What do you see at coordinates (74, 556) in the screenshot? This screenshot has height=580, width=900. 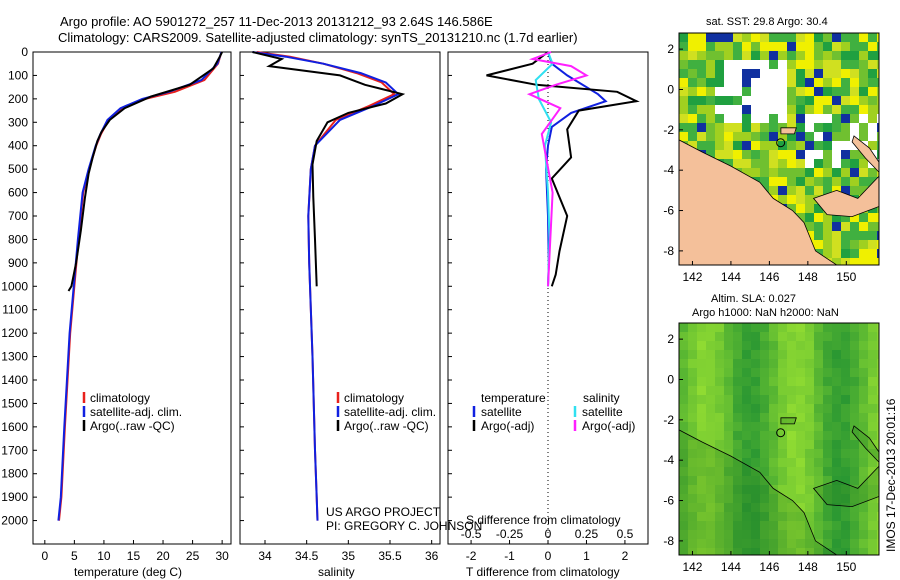 I see `x-tick-label: 5` at bounding box center [74, 556].